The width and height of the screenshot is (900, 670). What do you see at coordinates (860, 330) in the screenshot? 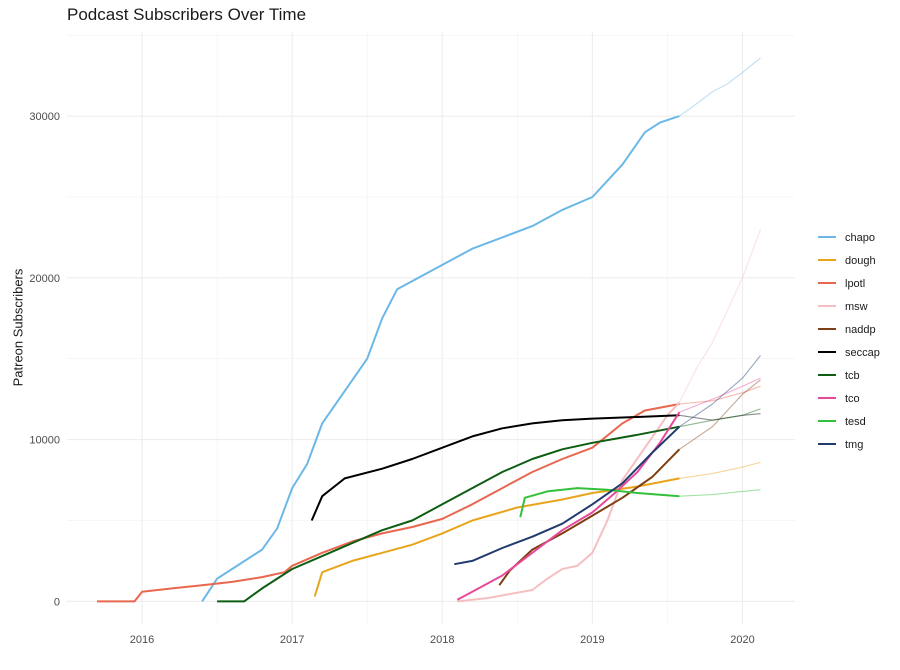
I see `legend-label-naddp: naddp` at bounding box center [860, 330].